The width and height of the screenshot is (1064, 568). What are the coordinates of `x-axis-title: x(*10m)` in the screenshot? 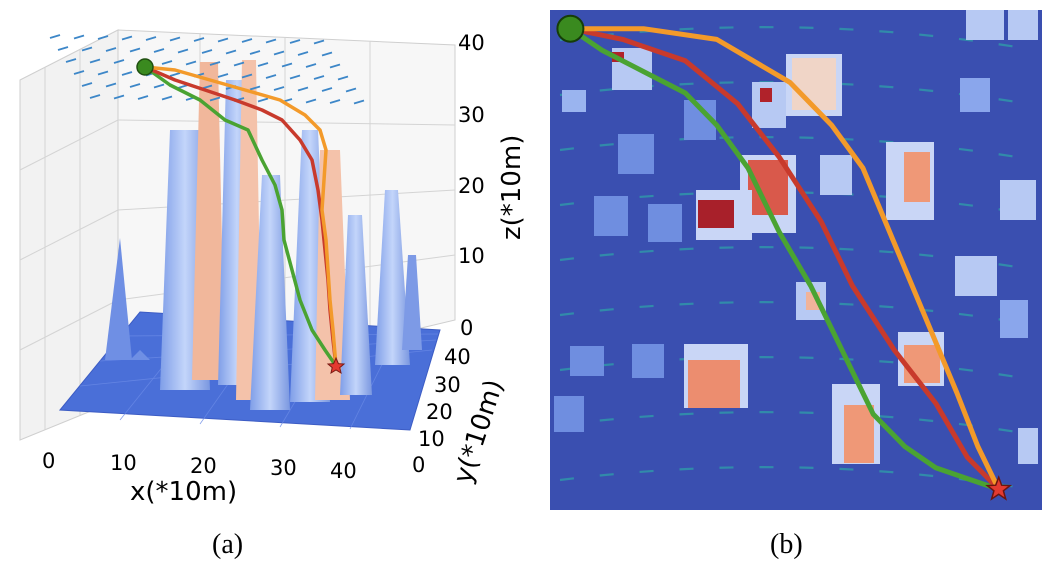 It's located at (183, 492).